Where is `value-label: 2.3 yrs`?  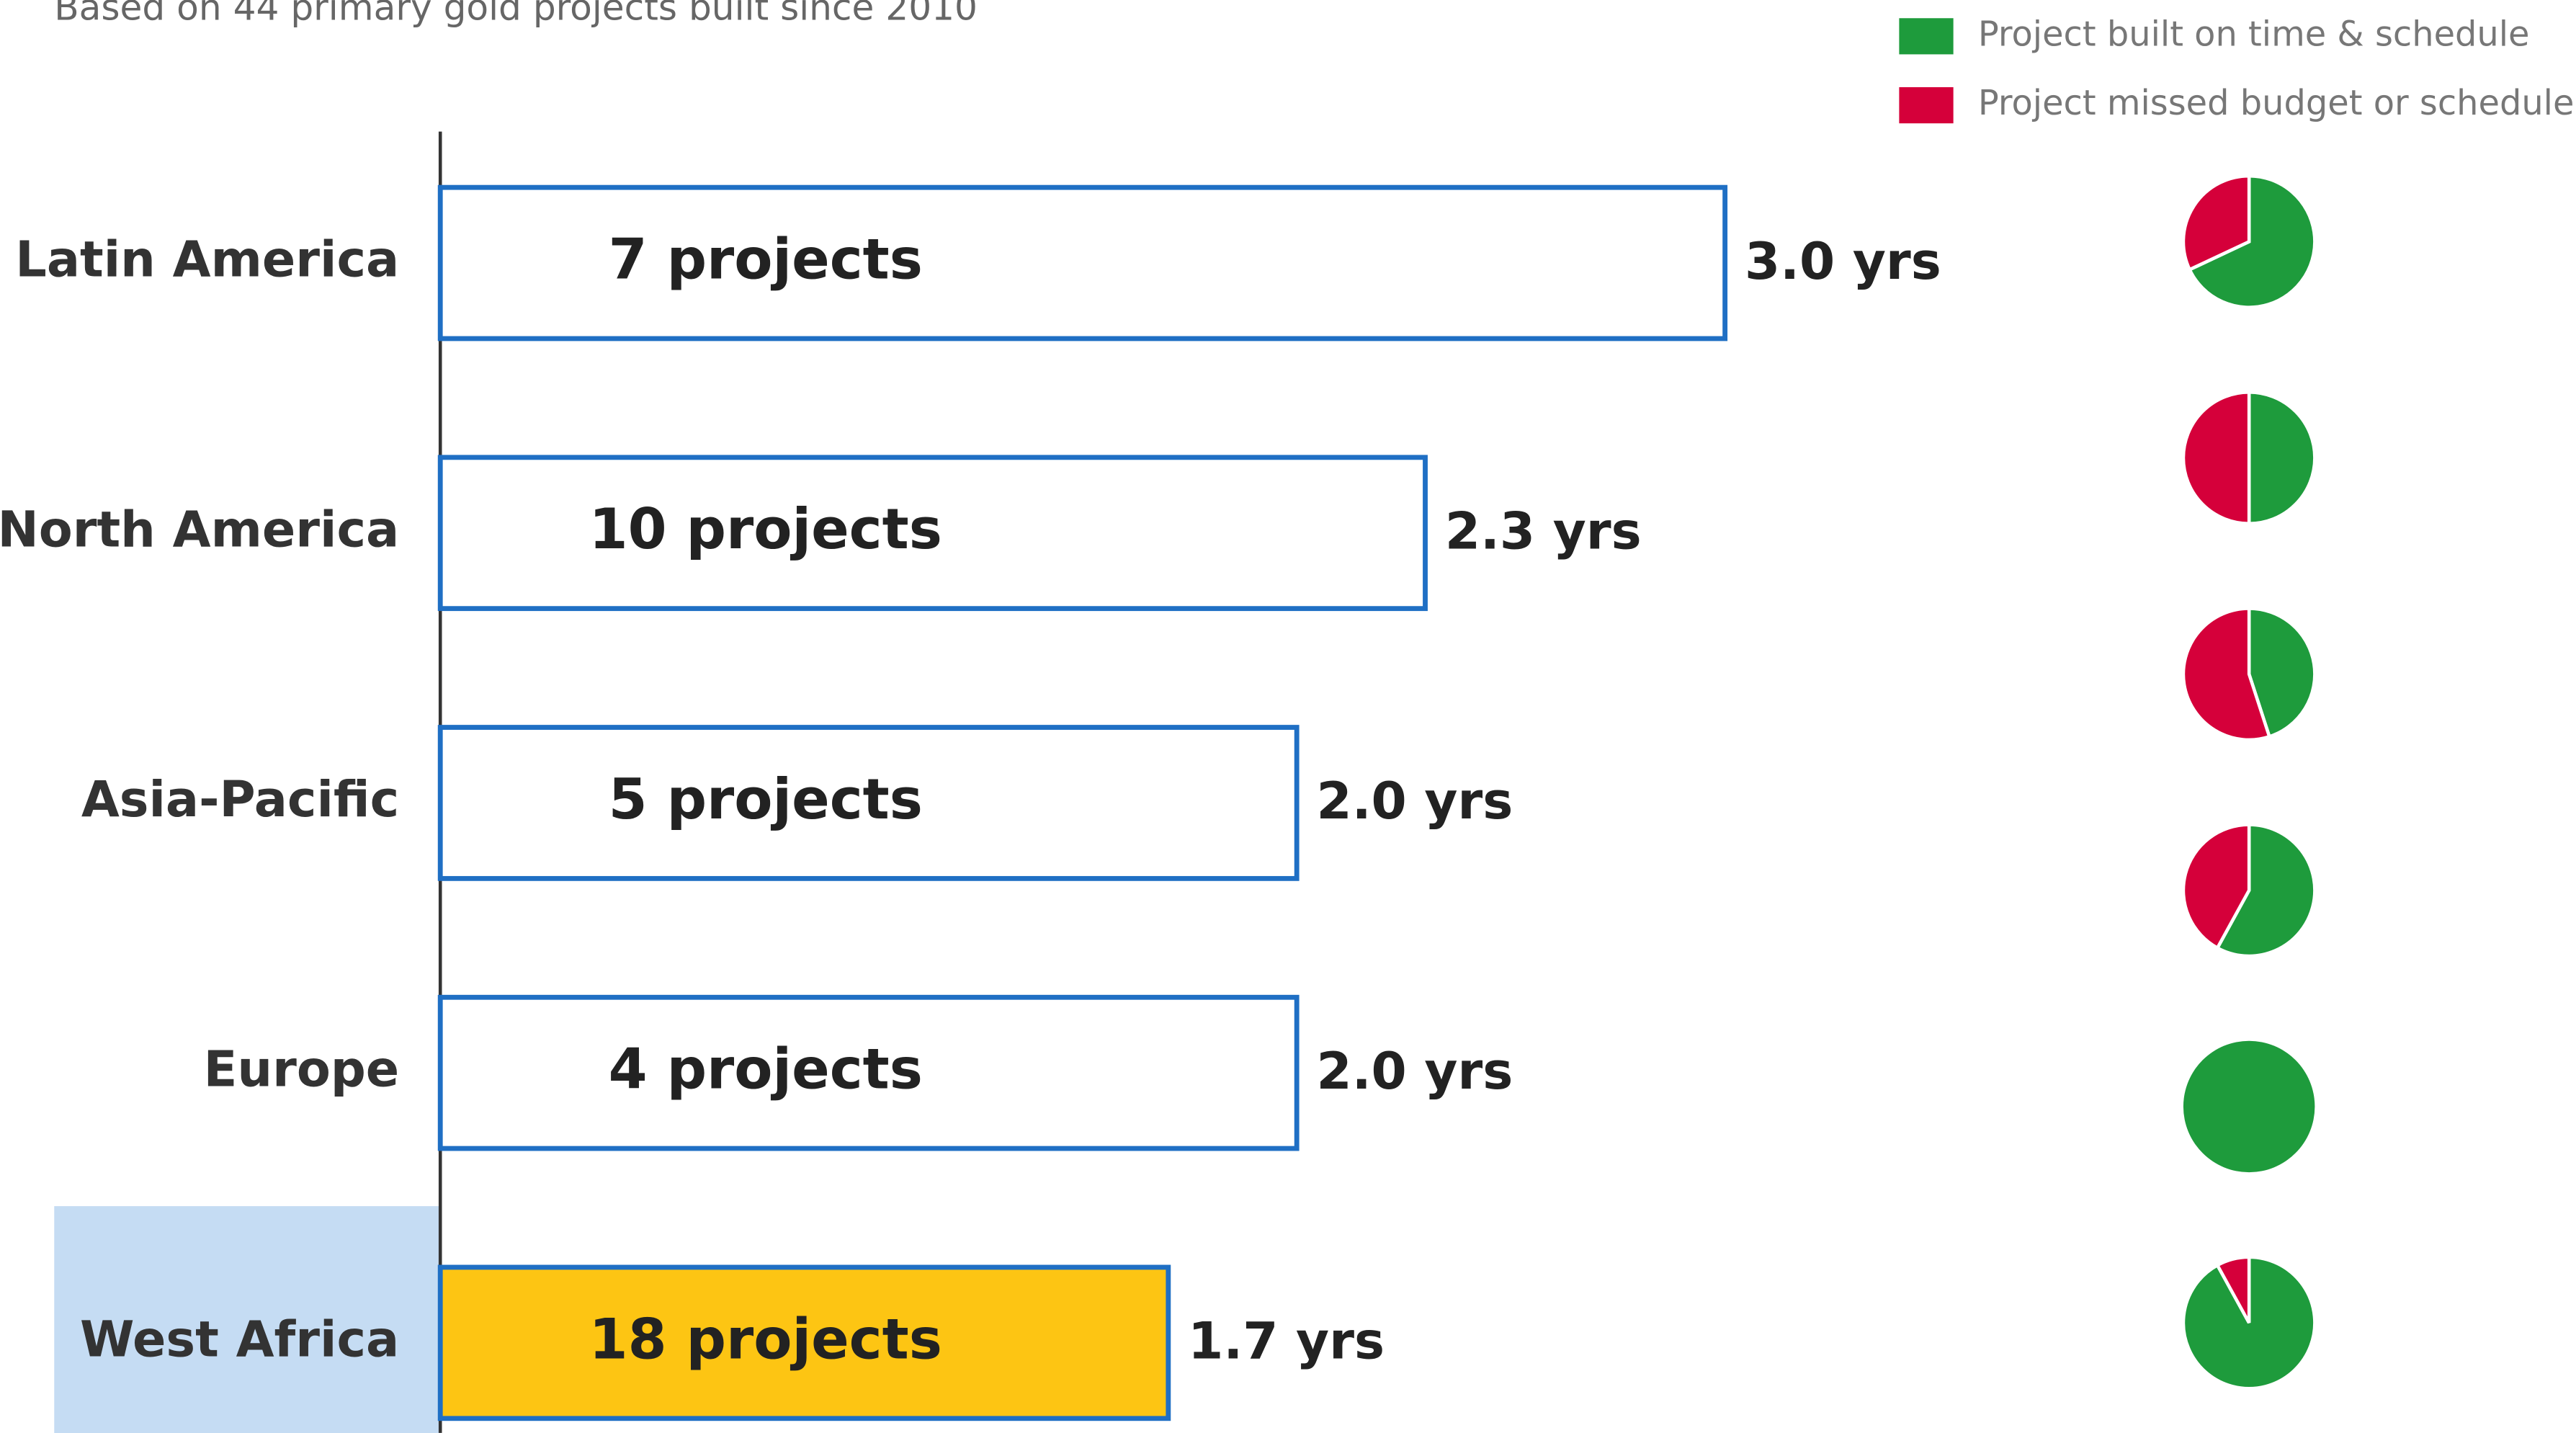
value-label: 2.3 yrs is located at coordinates (1543, 531).